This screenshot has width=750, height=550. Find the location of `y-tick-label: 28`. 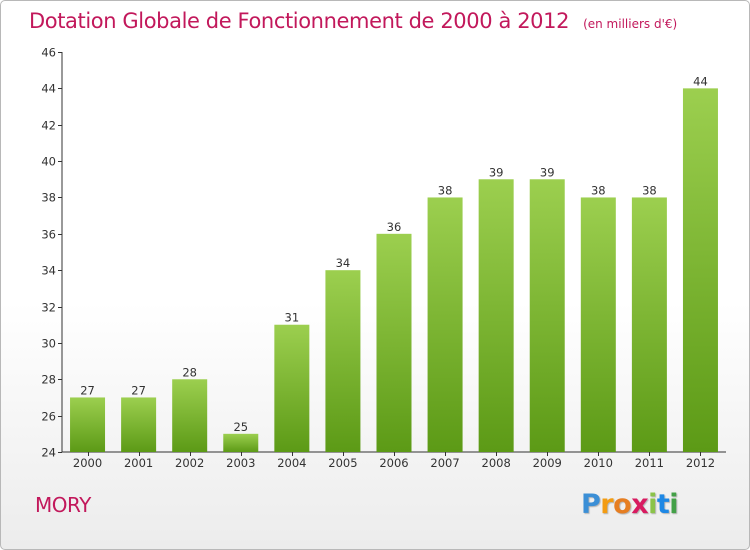

y-tick-label: 28 is located at coordinates (48, 380).